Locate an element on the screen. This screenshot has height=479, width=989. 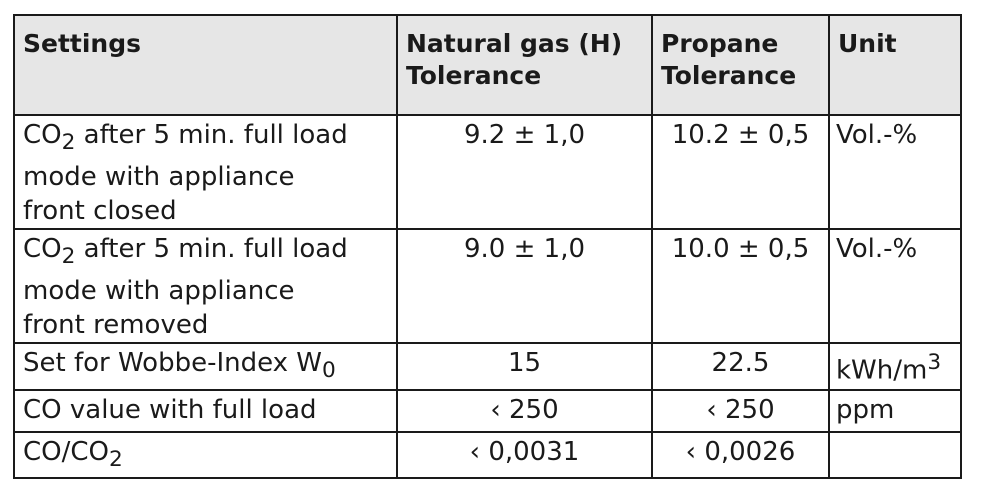
unit-cell: ppm is located at coordinates (895, 410).